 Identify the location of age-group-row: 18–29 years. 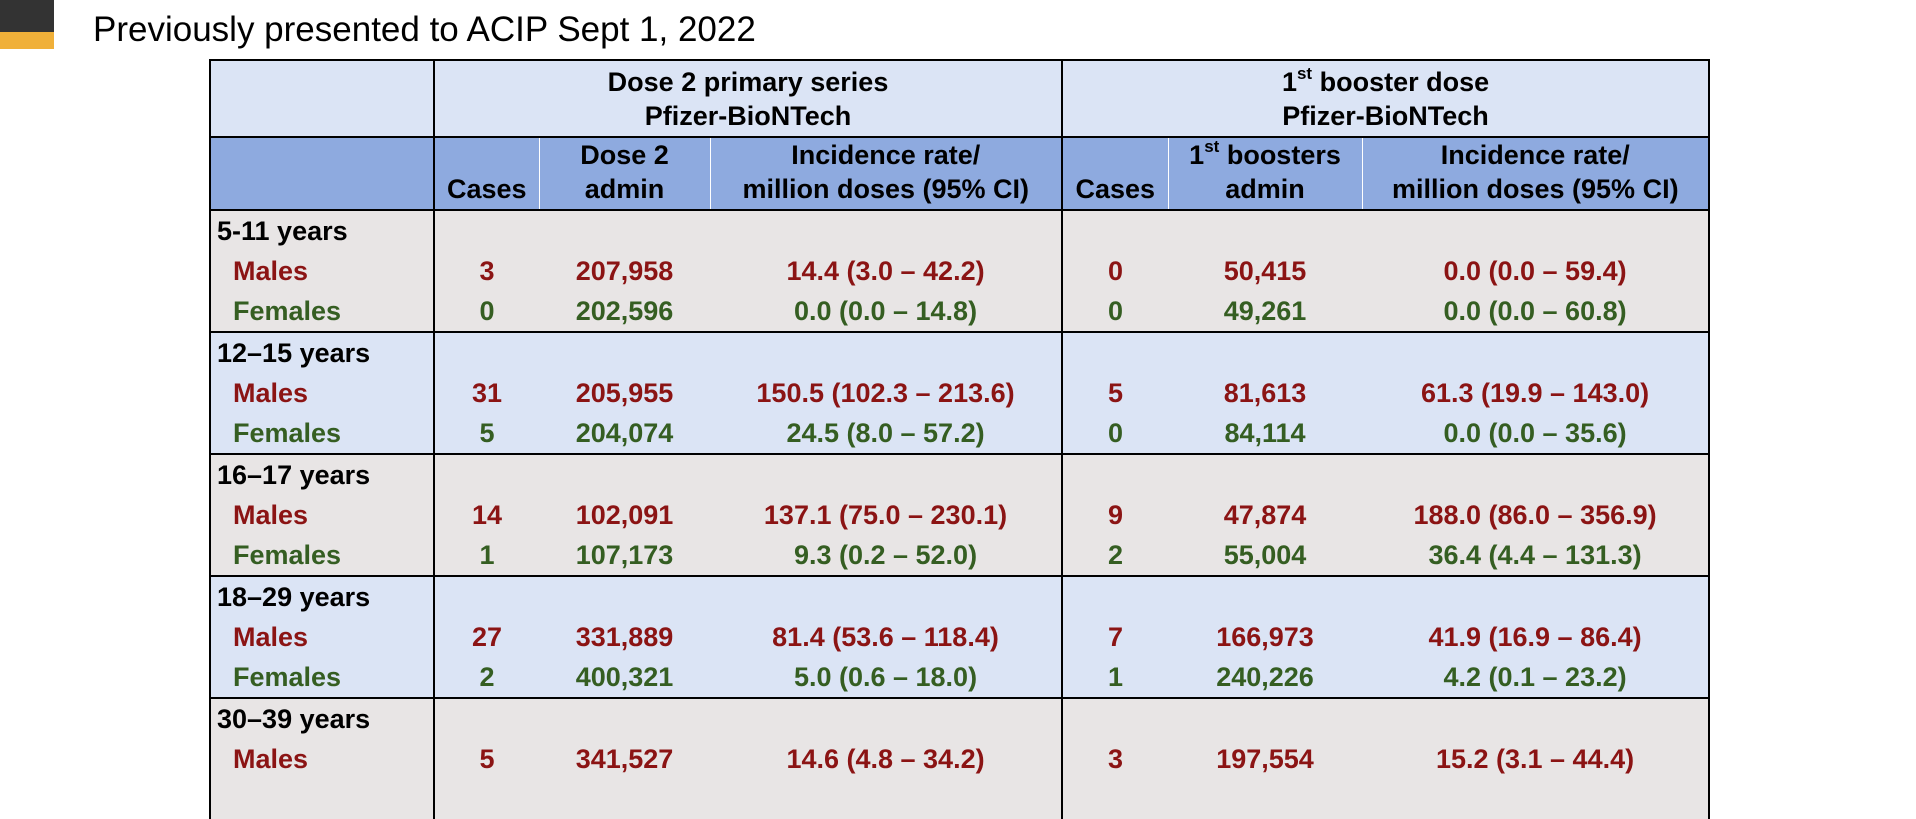
(960, 596).